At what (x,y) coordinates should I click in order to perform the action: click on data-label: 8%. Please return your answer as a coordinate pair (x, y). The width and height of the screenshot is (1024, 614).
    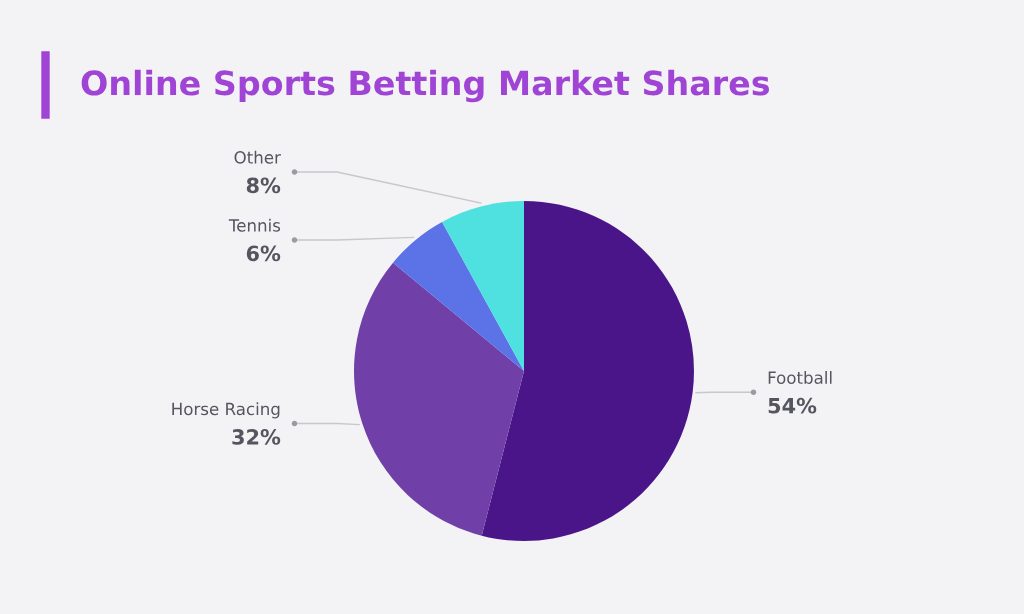
    Looking at the image, I should click on (263, 185).